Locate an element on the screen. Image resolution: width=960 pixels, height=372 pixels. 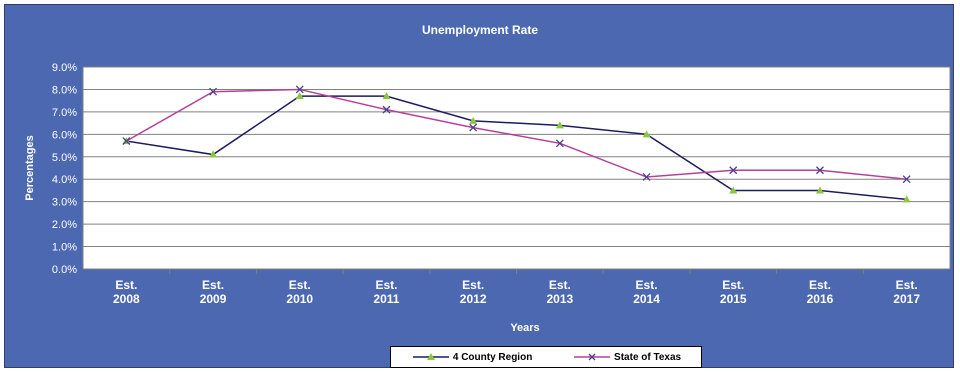
x-tick-label: Est. 2017 is located at coordinates (906, 292).